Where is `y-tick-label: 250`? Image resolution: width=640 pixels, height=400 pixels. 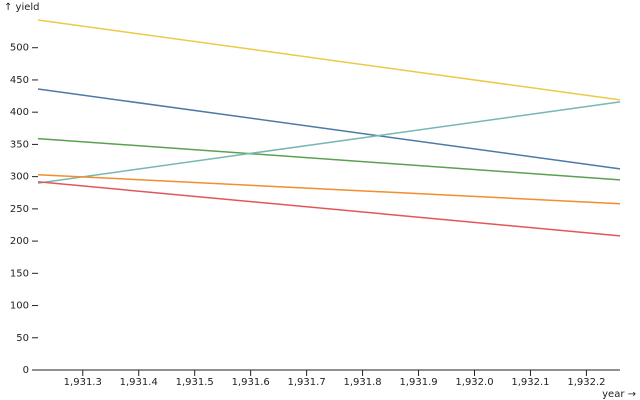
y-tick-label: 250 is located at coordinates (19, 209).